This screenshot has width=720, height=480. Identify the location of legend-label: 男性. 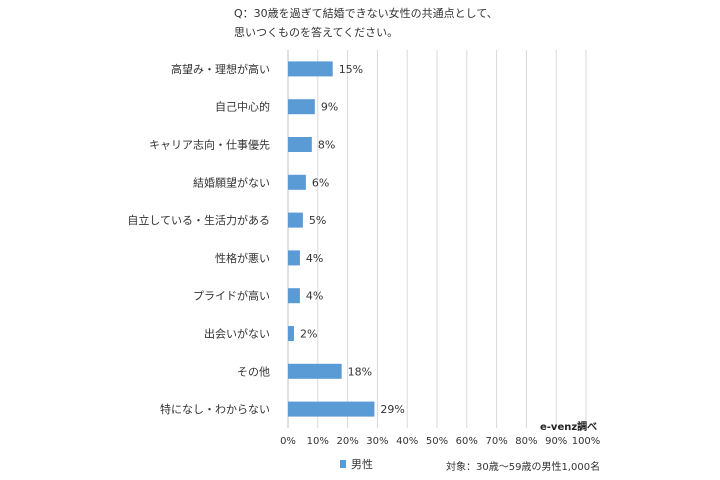
(362, 464).